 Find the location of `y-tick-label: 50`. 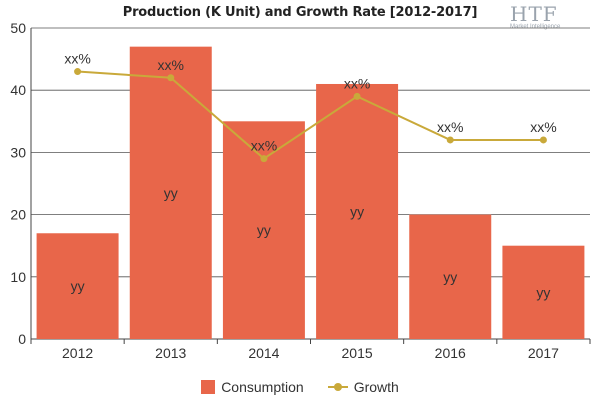

y-tick-label: 50 is located at coordinates (18, 28).